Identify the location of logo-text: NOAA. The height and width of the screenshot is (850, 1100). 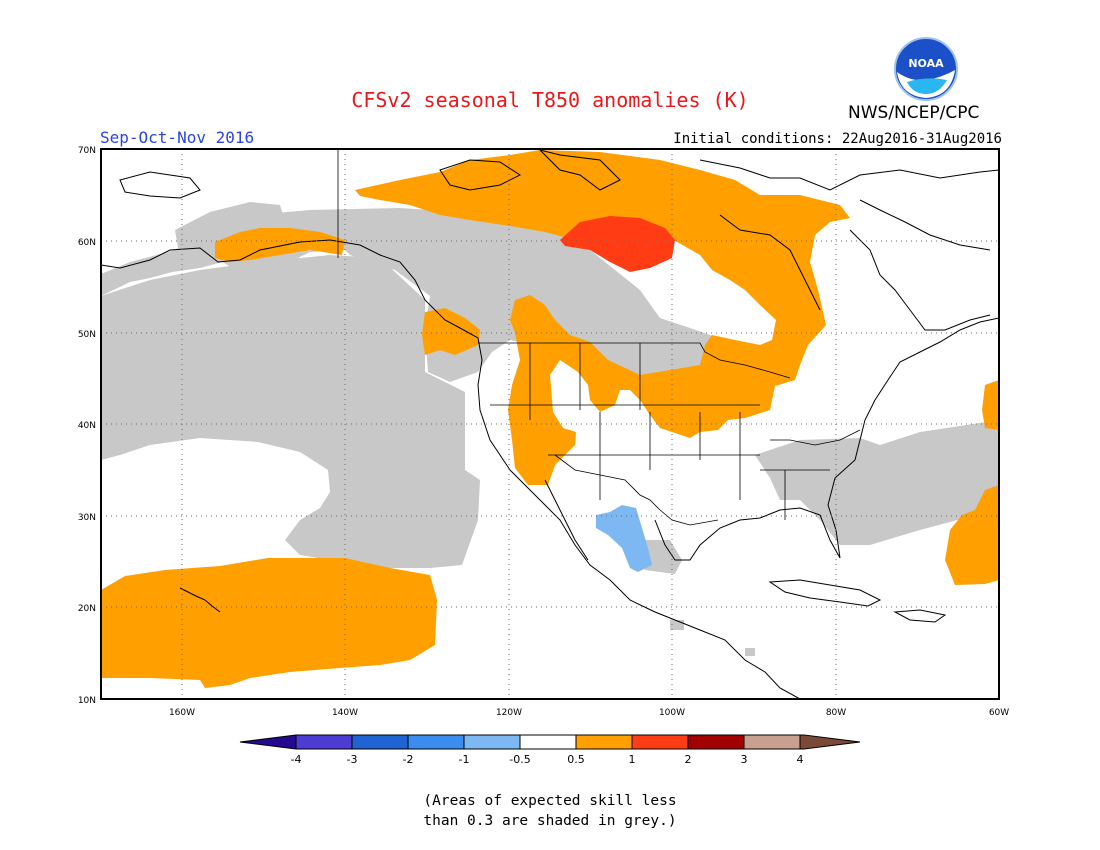
(926, 63).